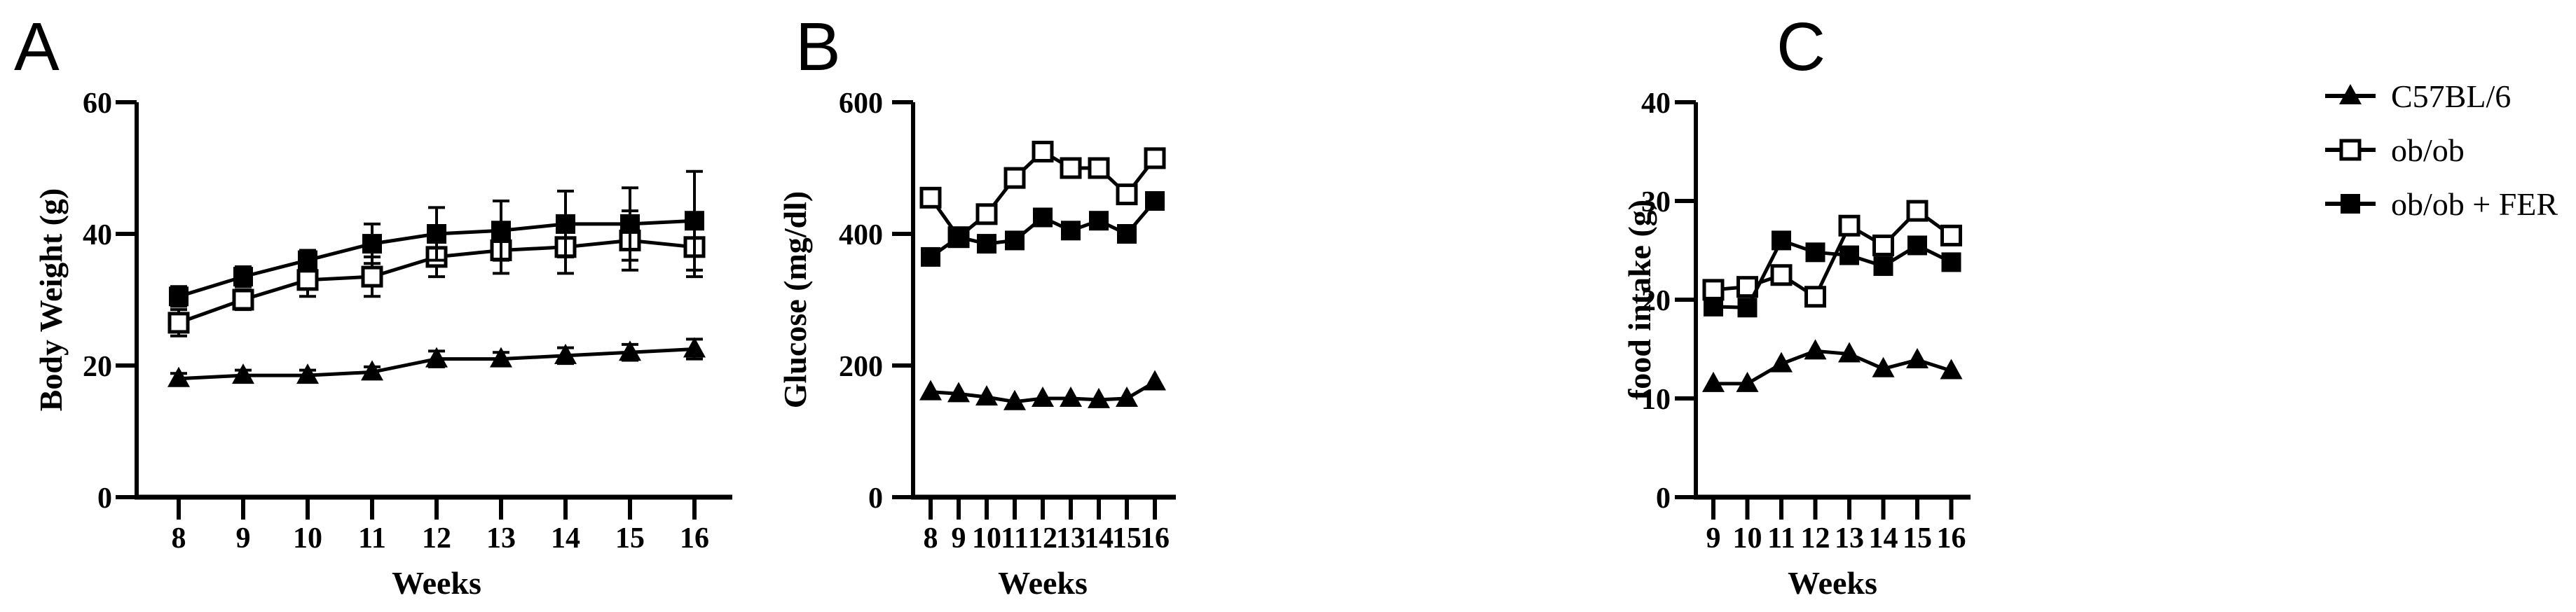  I want to click on legend: C57BL/6 ob/ob ob/ob + FER, so click(2441, 150).